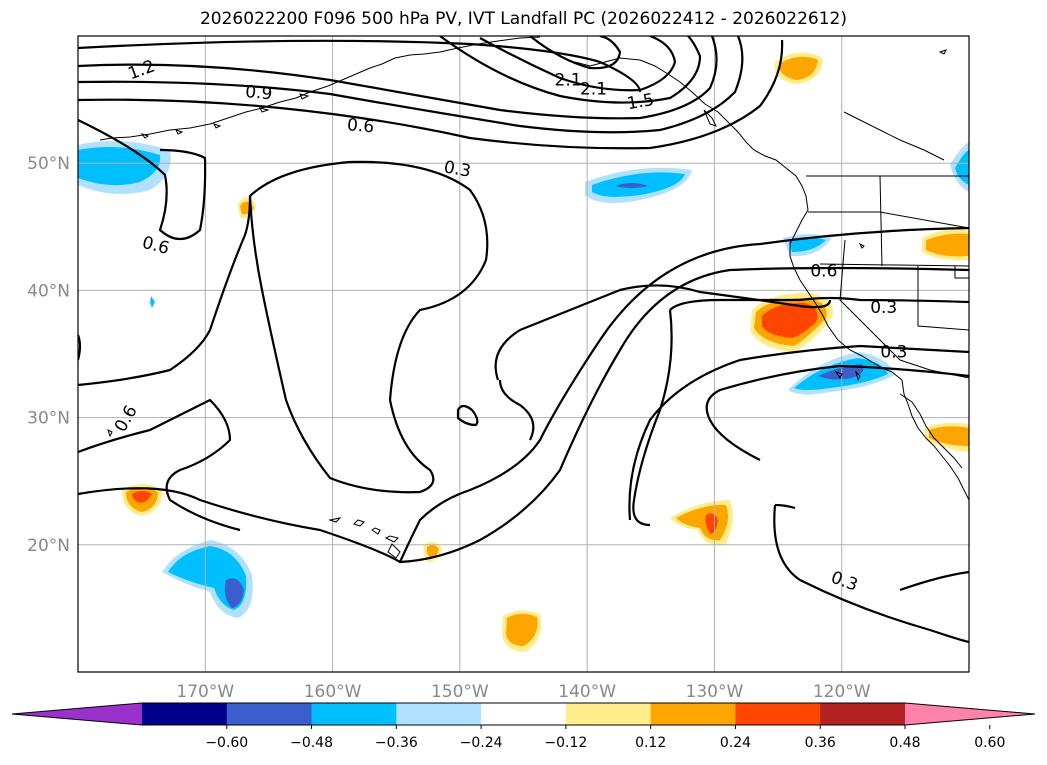 The width and height of the screenshot is (1047, 765). What do you see at coordinates (48, 164) in the screenshot?
I see `lat-tick-label: 50°N` at bounding box center [48, 164].